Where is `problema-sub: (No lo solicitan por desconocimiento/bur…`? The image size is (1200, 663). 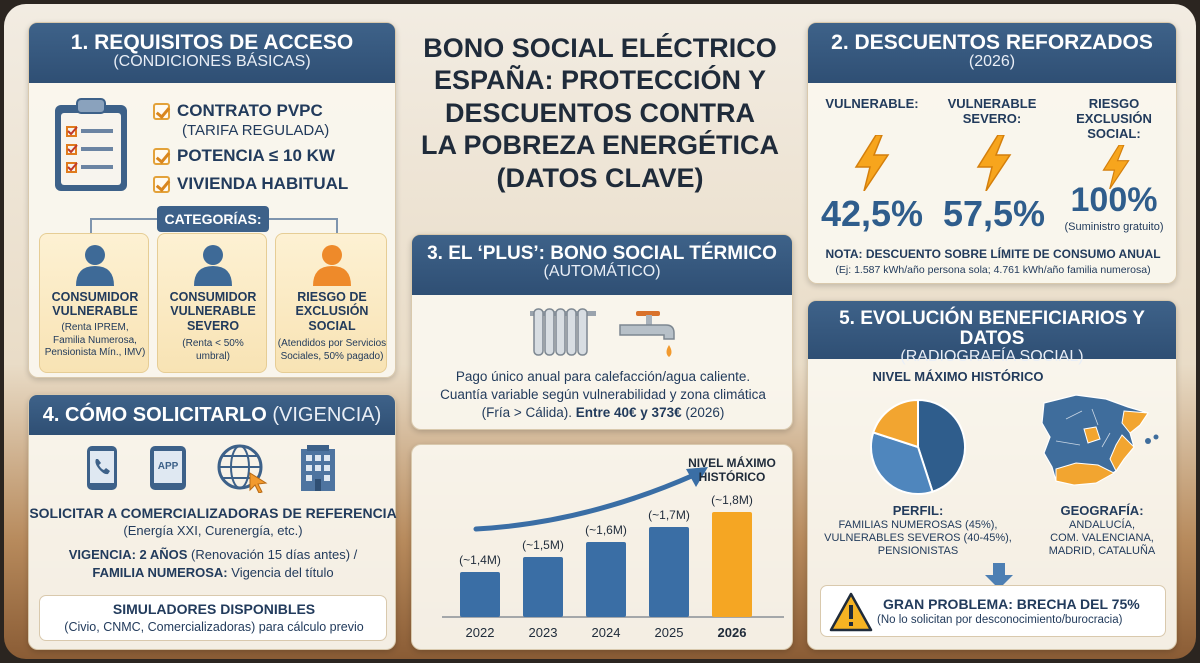
problema-sub: (No lo solicitan por desconocimiento/bur… is located at coordinates (1000, 620).